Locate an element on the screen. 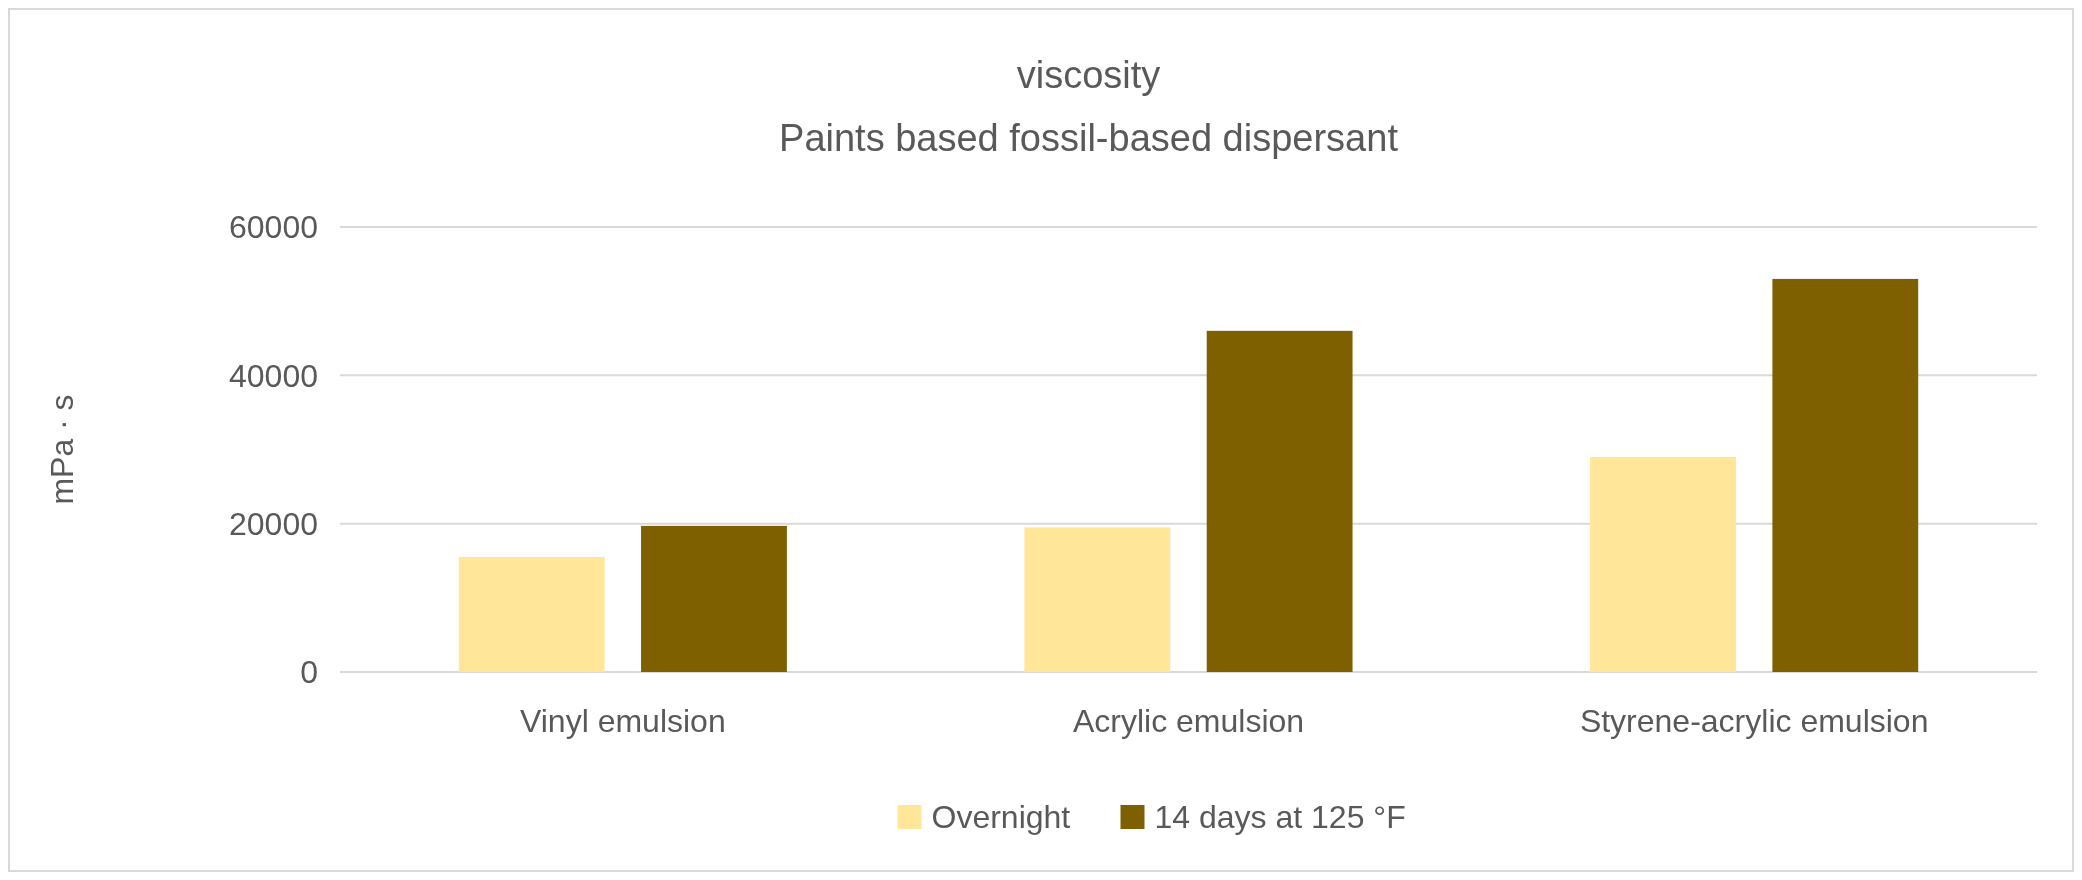  y-tick-label: 20000 is located at coordinates (273, 523).